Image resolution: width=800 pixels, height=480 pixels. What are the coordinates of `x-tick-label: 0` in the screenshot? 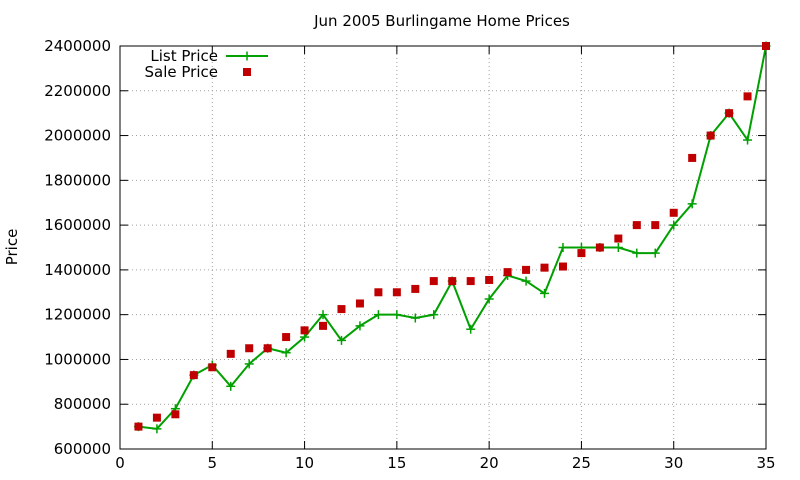 It's located at (120, 463).